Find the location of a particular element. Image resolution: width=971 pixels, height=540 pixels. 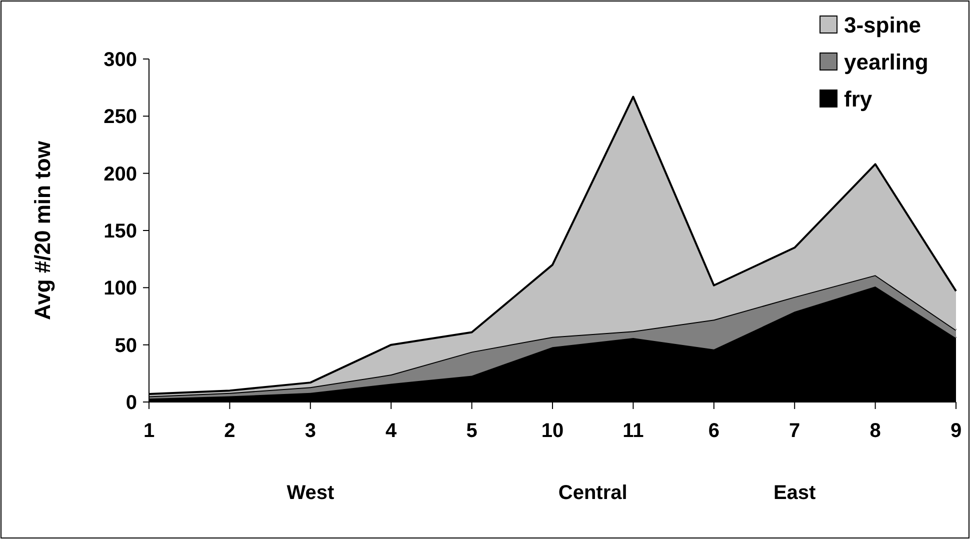

legend-label: yearling is located at coordinates (886, 62).